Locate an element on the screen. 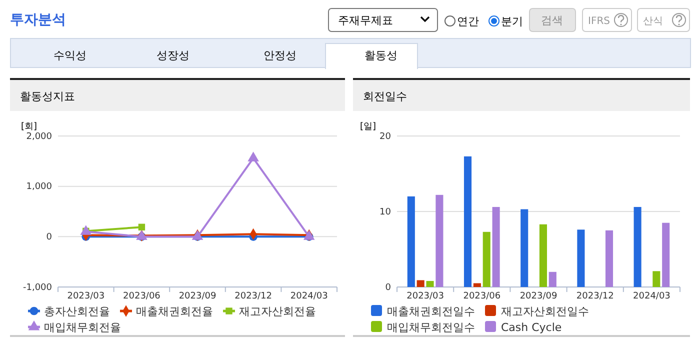  y-axis-title: [회] is located at coordinates (29, 127).